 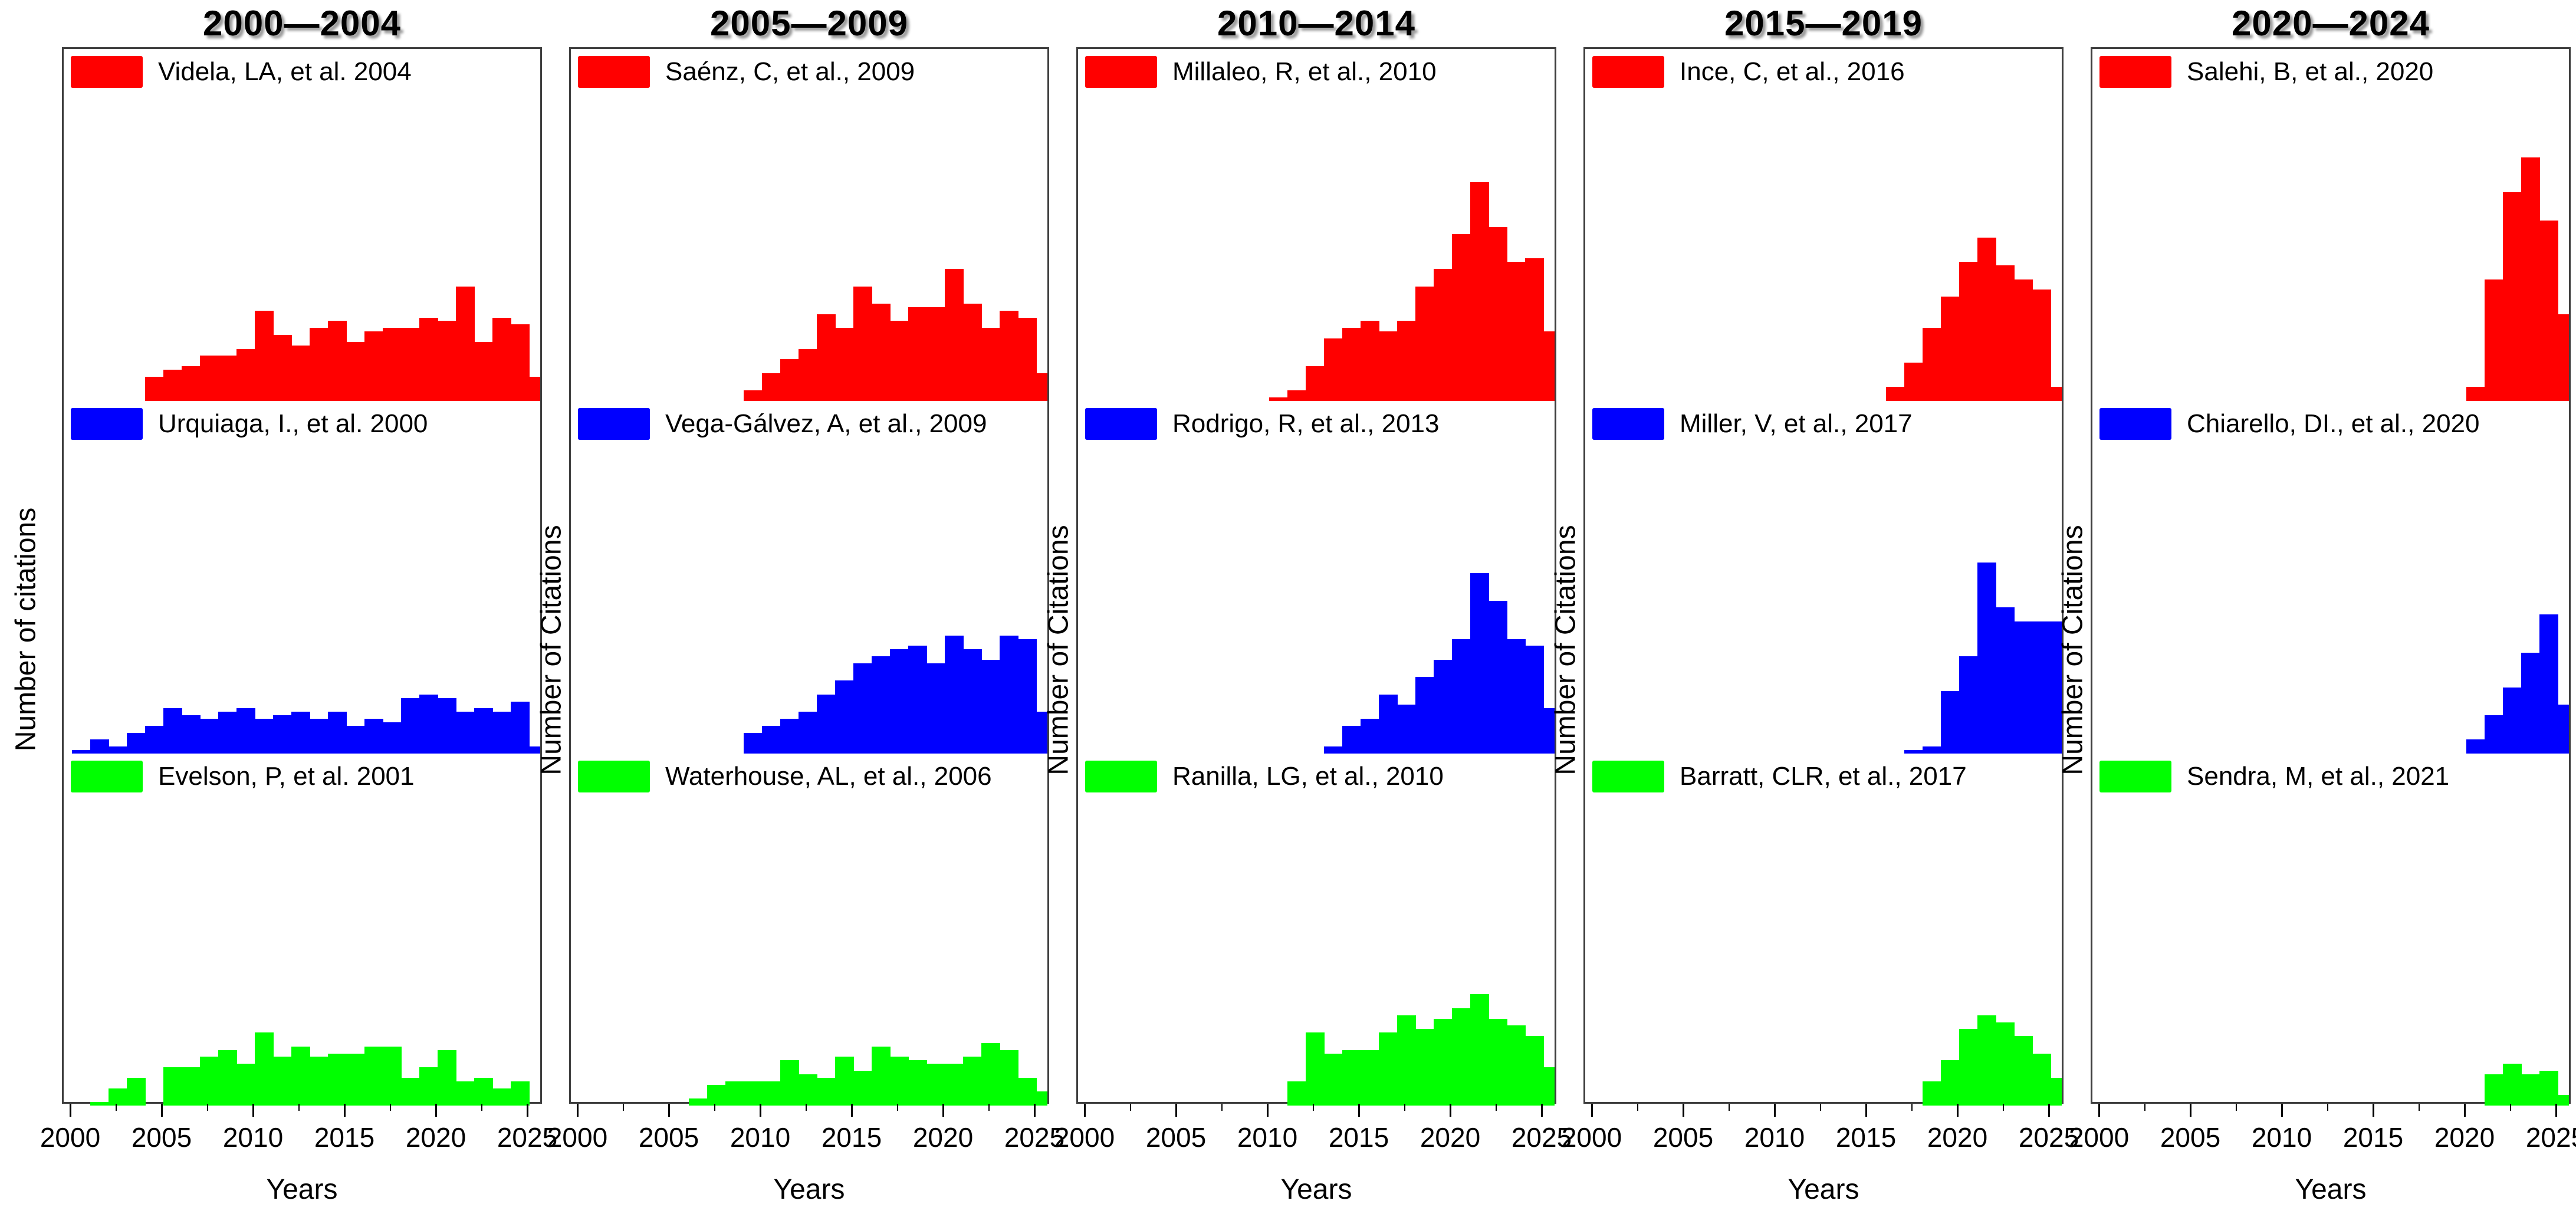 I want to click on x-axis-title: Years, so click(x=1823, y=1190).